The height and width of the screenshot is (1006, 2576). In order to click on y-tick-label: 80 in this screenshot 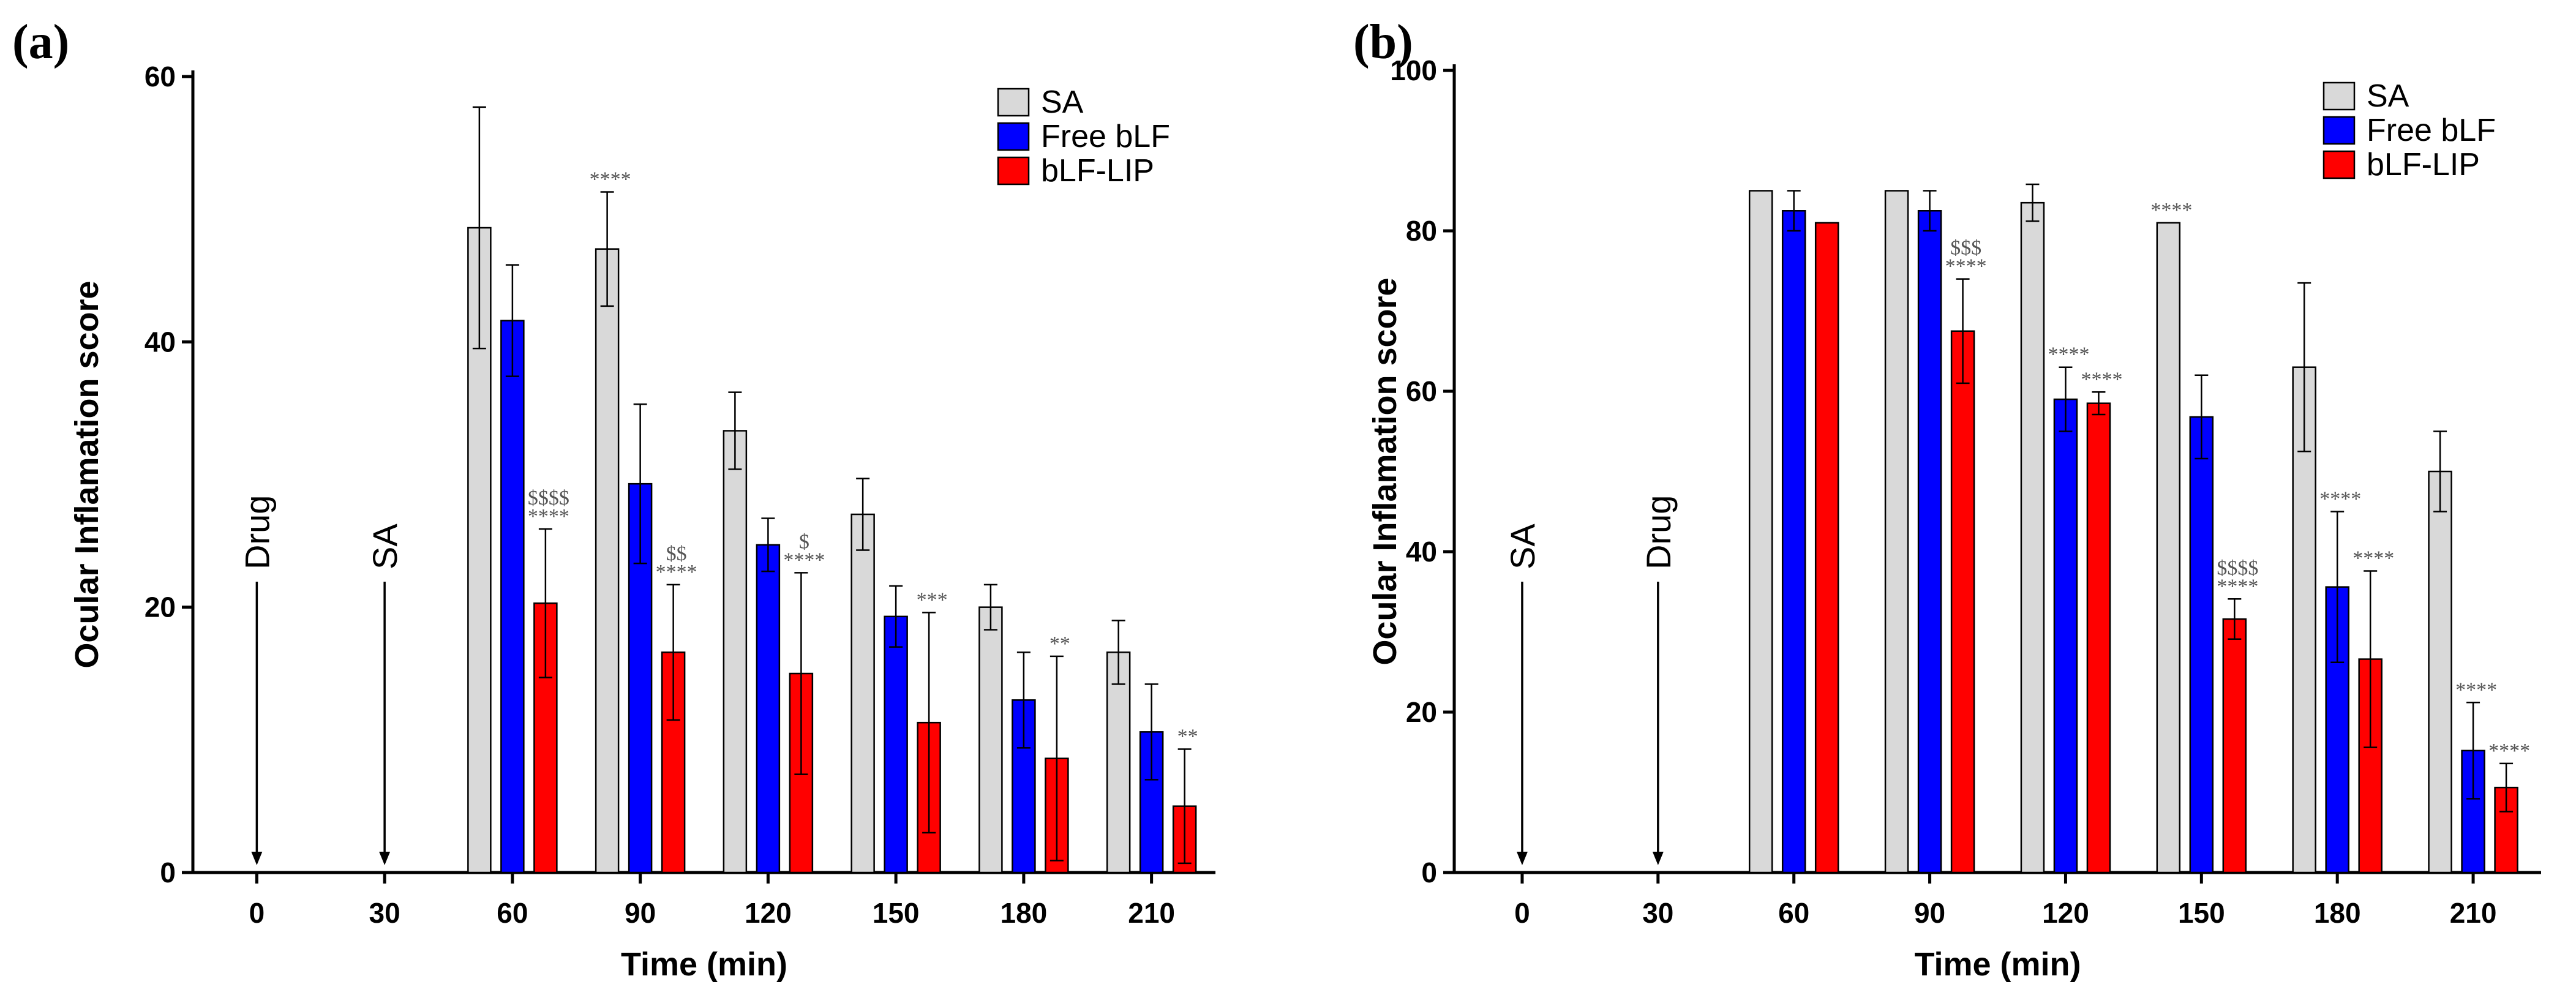, I will do `click(1422, 231)`.